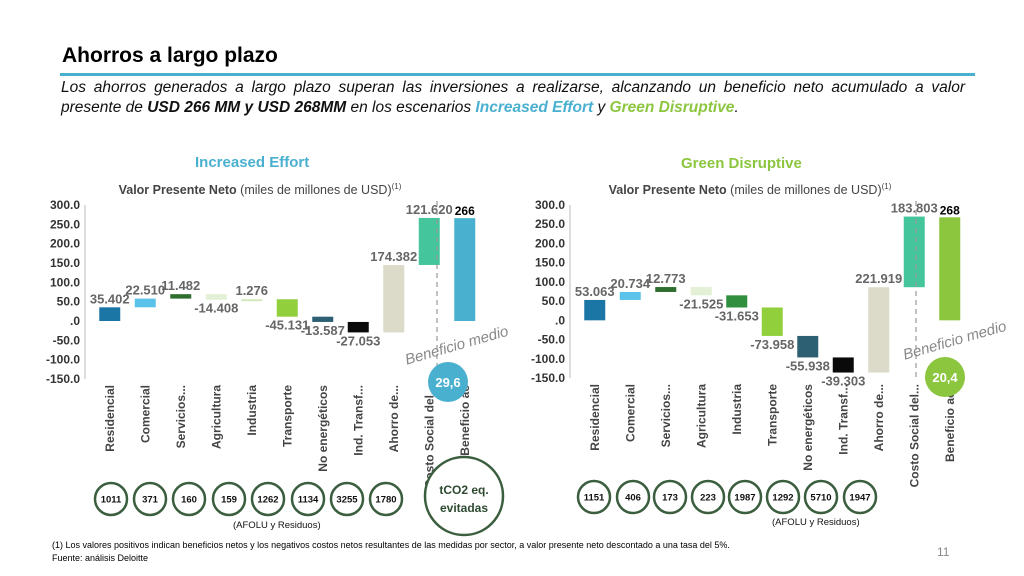  Describe the element at coordinates (145, 303) in the screenshot. I see `bar-comercial` at that location.